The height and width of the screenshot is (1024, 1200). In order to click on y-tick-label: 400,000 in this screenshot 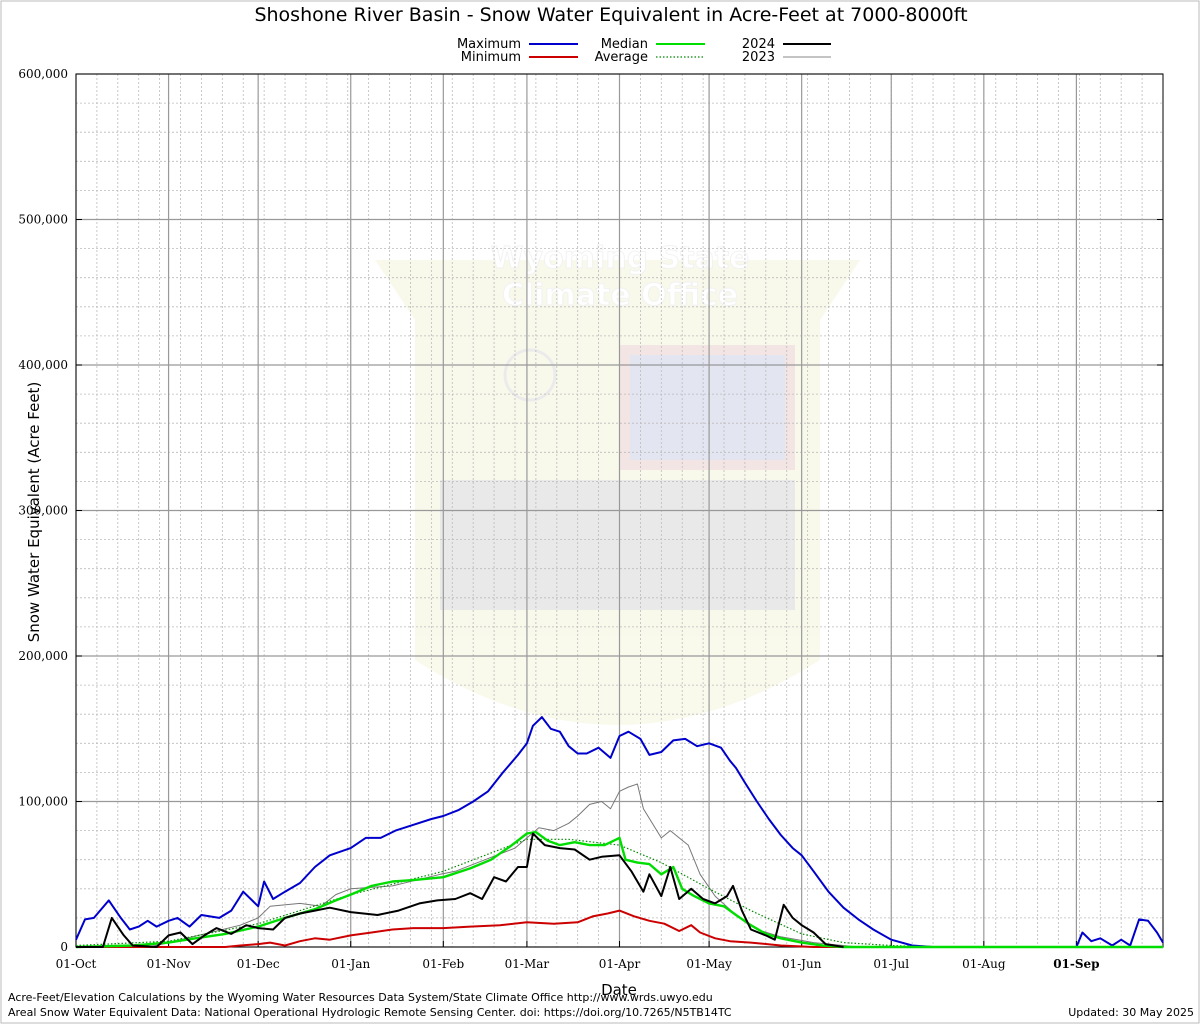, I will do `click(43, 365)`.